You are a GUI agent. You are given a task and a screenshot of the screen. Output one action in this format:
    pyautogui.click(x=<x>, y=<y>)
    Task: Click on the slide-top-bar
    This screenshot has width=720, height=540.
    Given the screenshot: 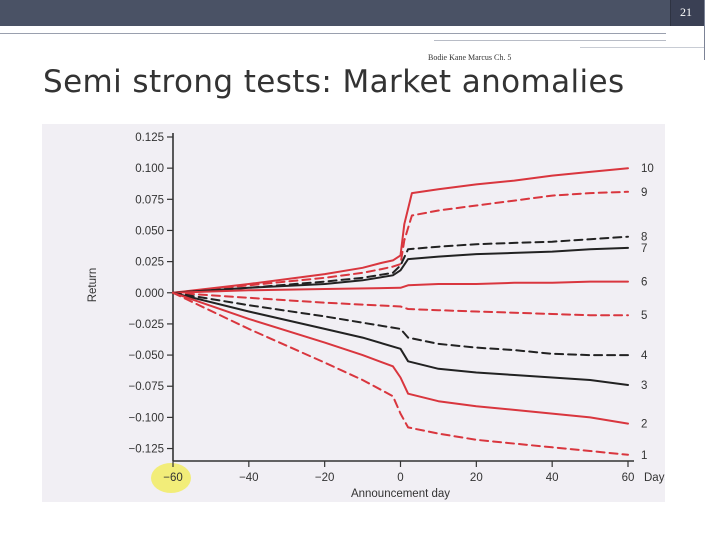 What is the action you would take?
    pyautogui.click(x=352, y=13)
    